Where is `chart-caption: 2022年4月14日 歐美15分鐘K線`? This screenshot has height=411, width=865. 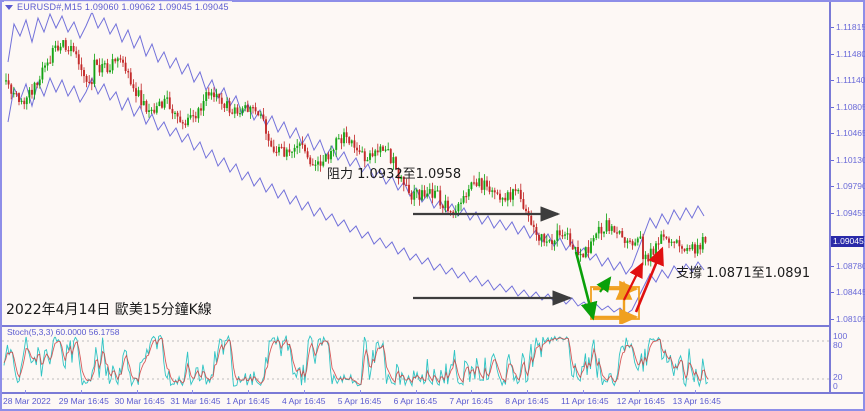 chart-caption: 2022年4月14日 歐美15分鐘K線 is located at coordinates (109, 310).